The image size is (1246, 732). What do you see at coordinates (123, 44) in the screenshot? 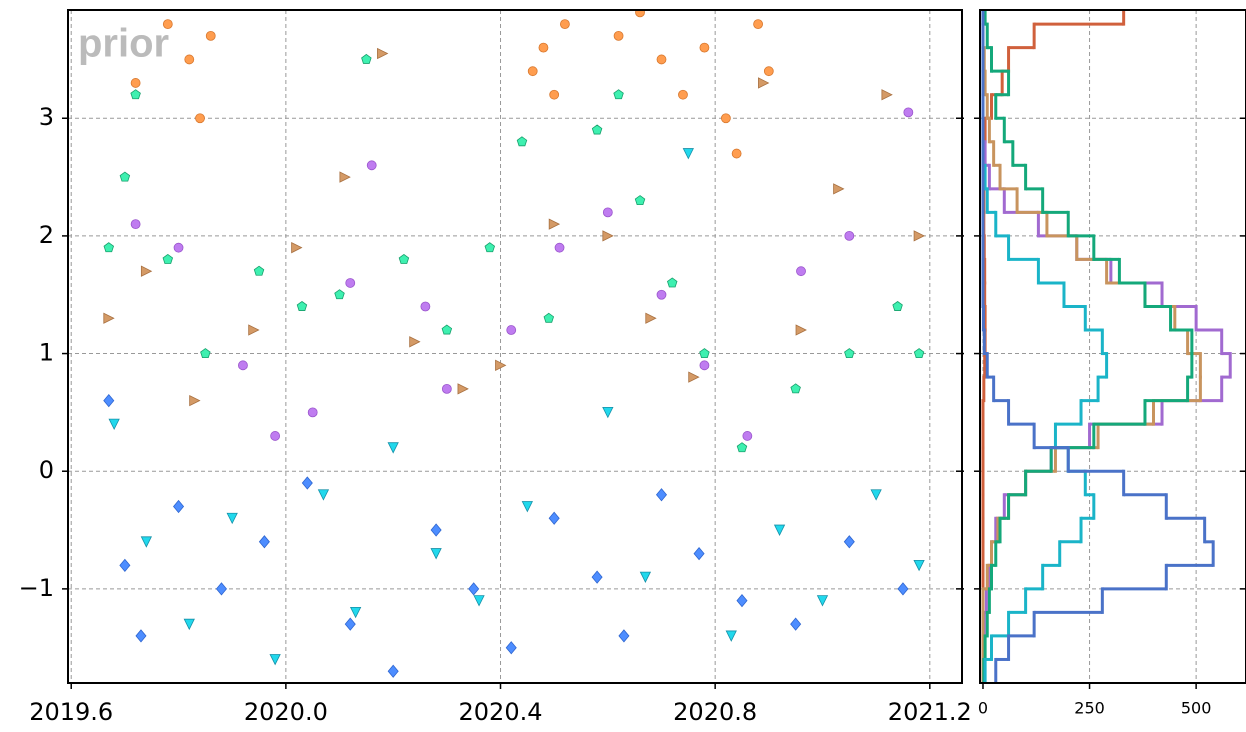
I see `annotation: prior` at bounding box center [123, 44].